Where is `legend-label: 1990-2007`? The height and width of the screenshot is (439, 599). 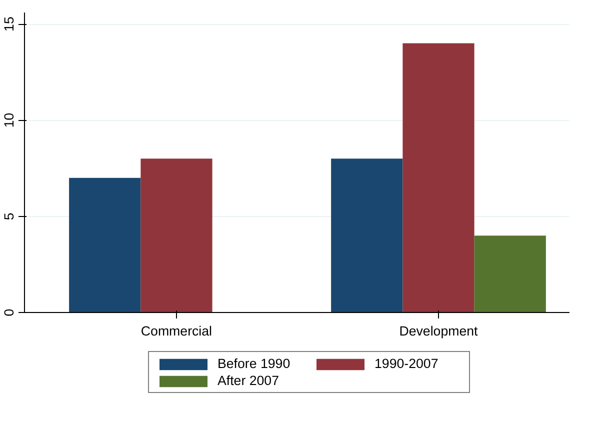
legend-label: 1990-2007 is located at coordinates (407, 363).